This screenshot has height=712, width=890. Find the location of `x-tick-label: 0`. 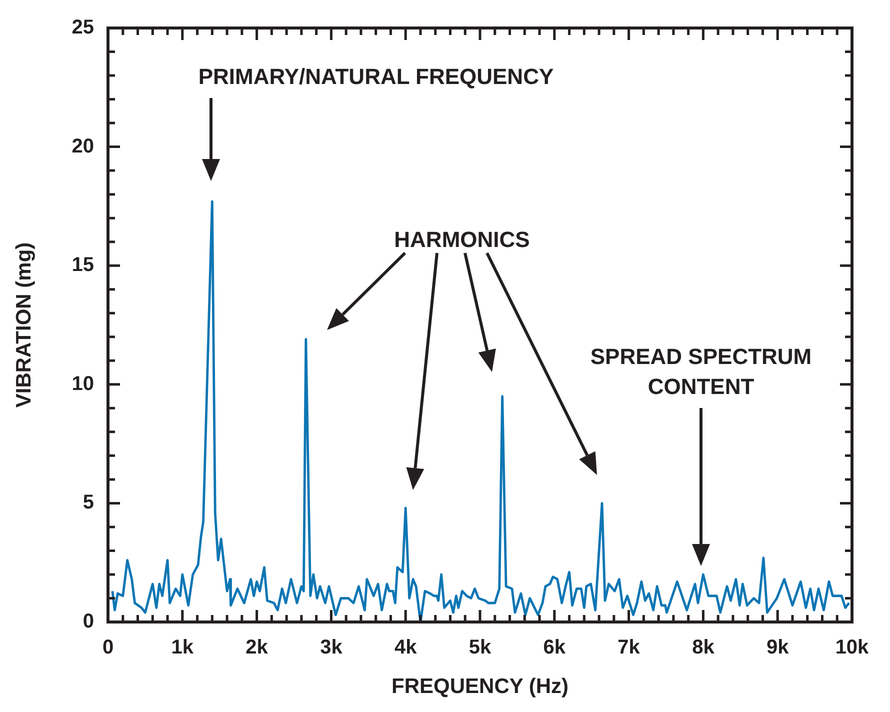

x-tick-label: 0 is located at coordinates (108, 647).